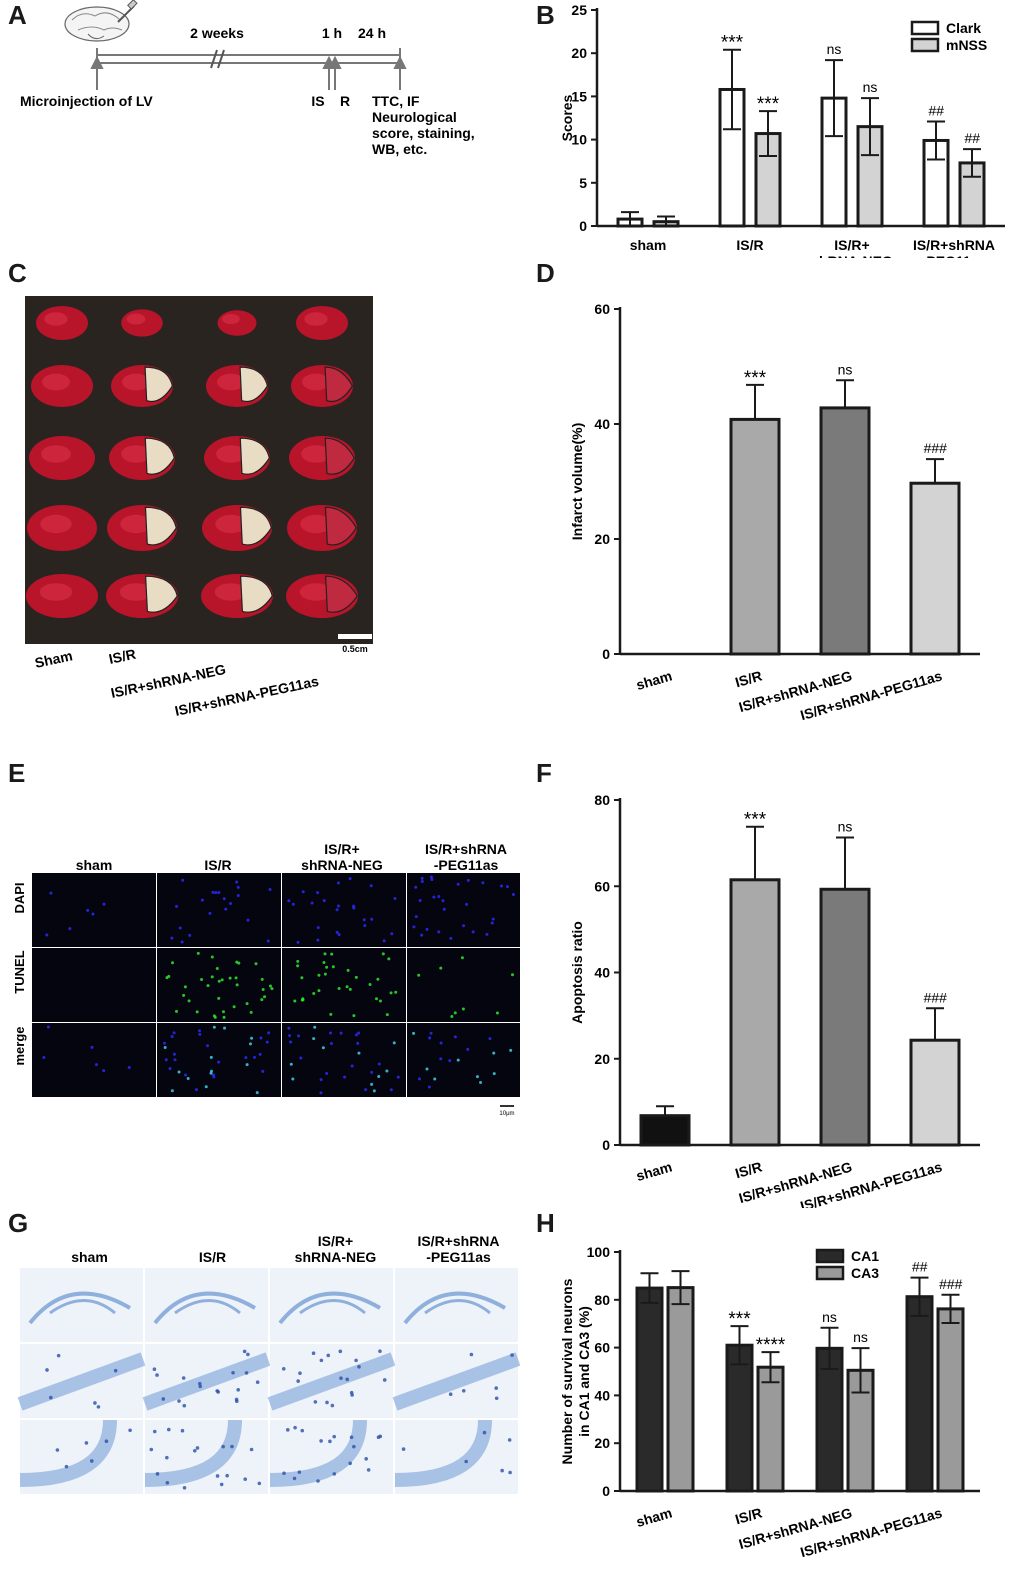 The width and height of the screenshot is (1020, 1593). I want to click on tunel-scale-bar, so click(507, 1106).